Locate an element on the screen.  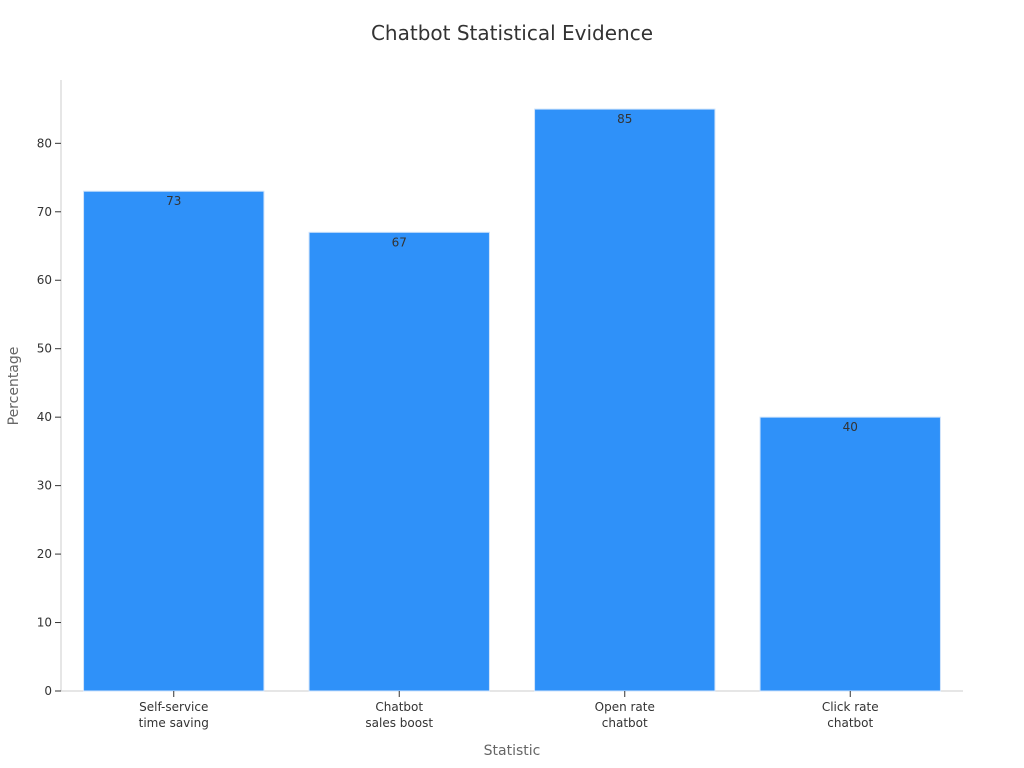
x-tick-label: Click rate chatbot is located at coordinates (850, 715).